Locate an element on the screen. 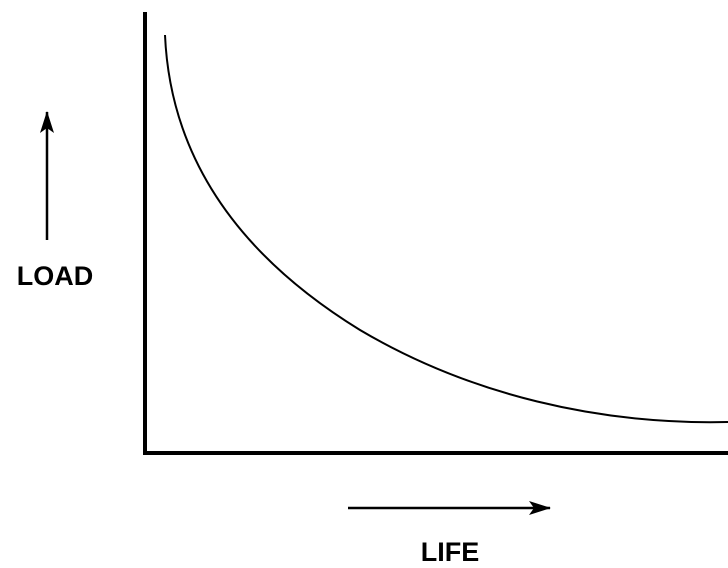 Image resolution: width=728 pixels, height=568 pixels. x-axis-label: LIFE is located at coordinates (450, 552).